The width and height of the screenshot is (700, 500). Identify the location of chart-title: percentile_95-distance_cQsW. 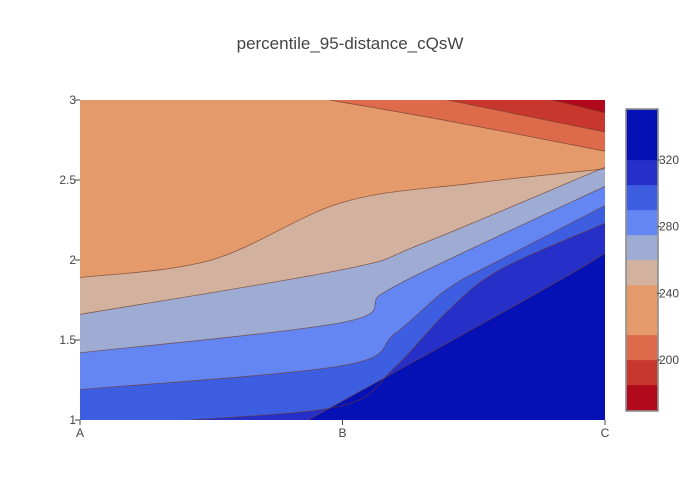
(350, 43).